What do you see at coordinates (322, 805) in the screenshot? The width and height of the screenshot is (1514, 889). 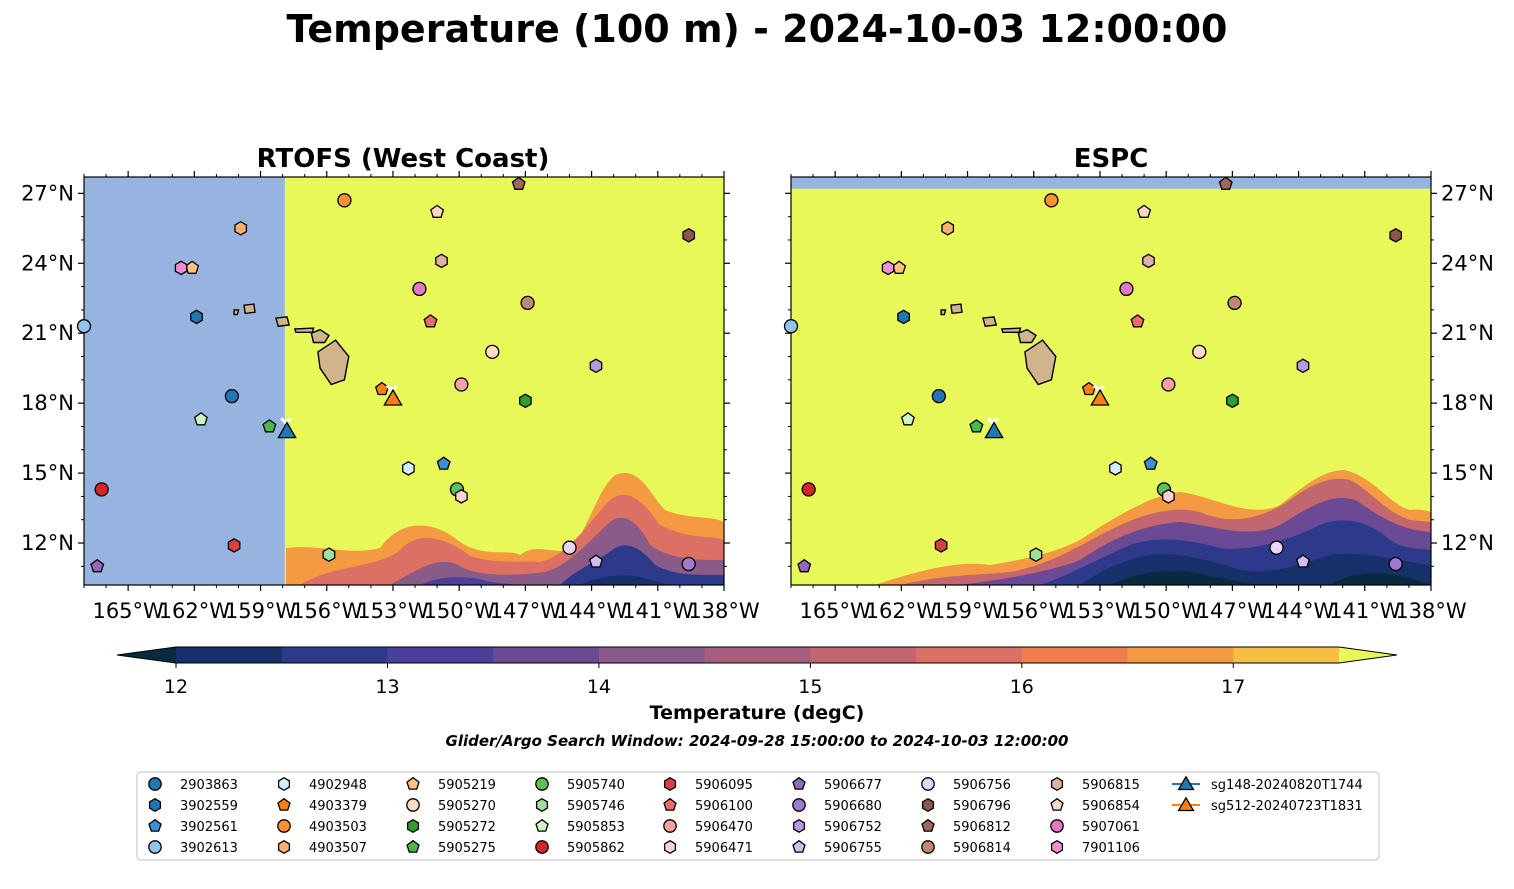 I see `legend-entry-4903379: 4903379` at bounding box center [322, 805].